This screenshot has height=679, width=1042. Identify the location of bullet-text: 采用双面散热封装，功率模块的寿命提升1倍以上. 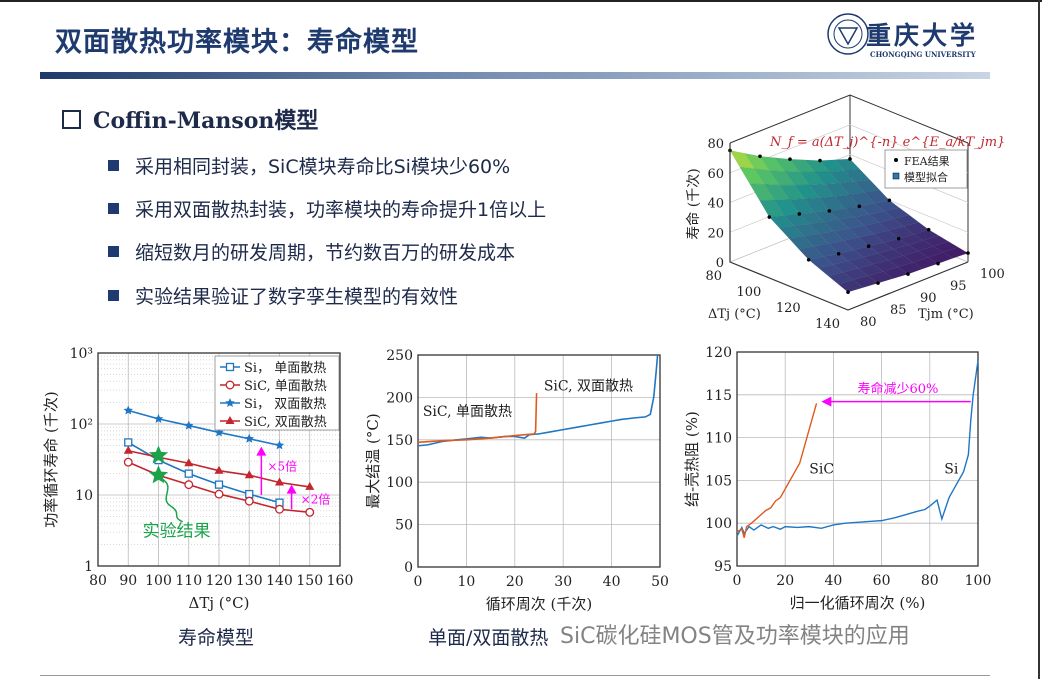
(341, 210).